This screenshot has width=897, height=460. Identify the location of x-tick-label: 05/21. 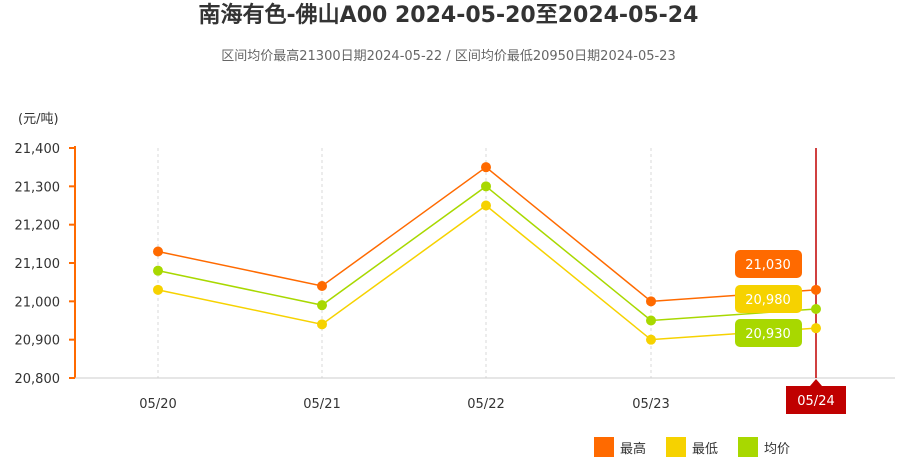
(321, 404).